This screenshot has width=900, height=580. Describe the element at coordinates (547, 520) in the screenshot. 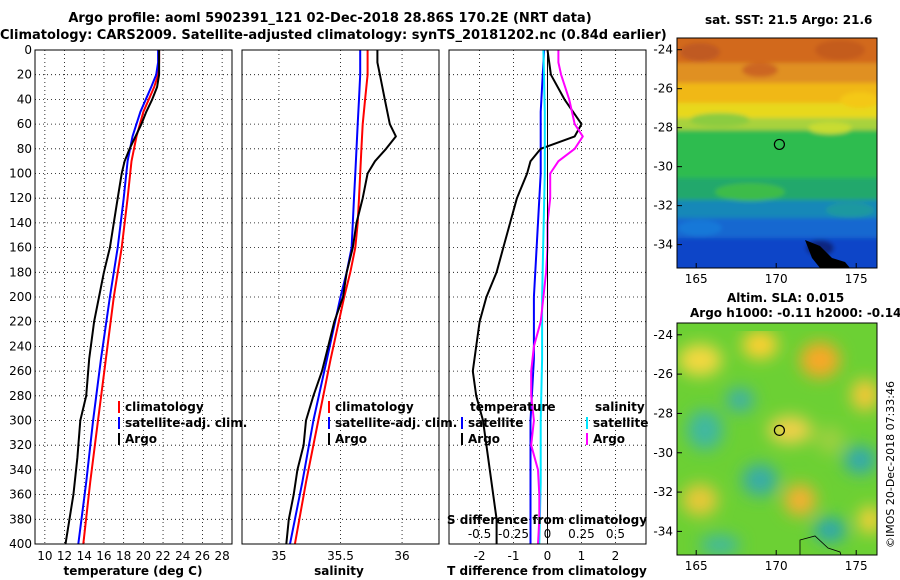

I see `s-difference-xlabel: S difference from climatology` at that location.